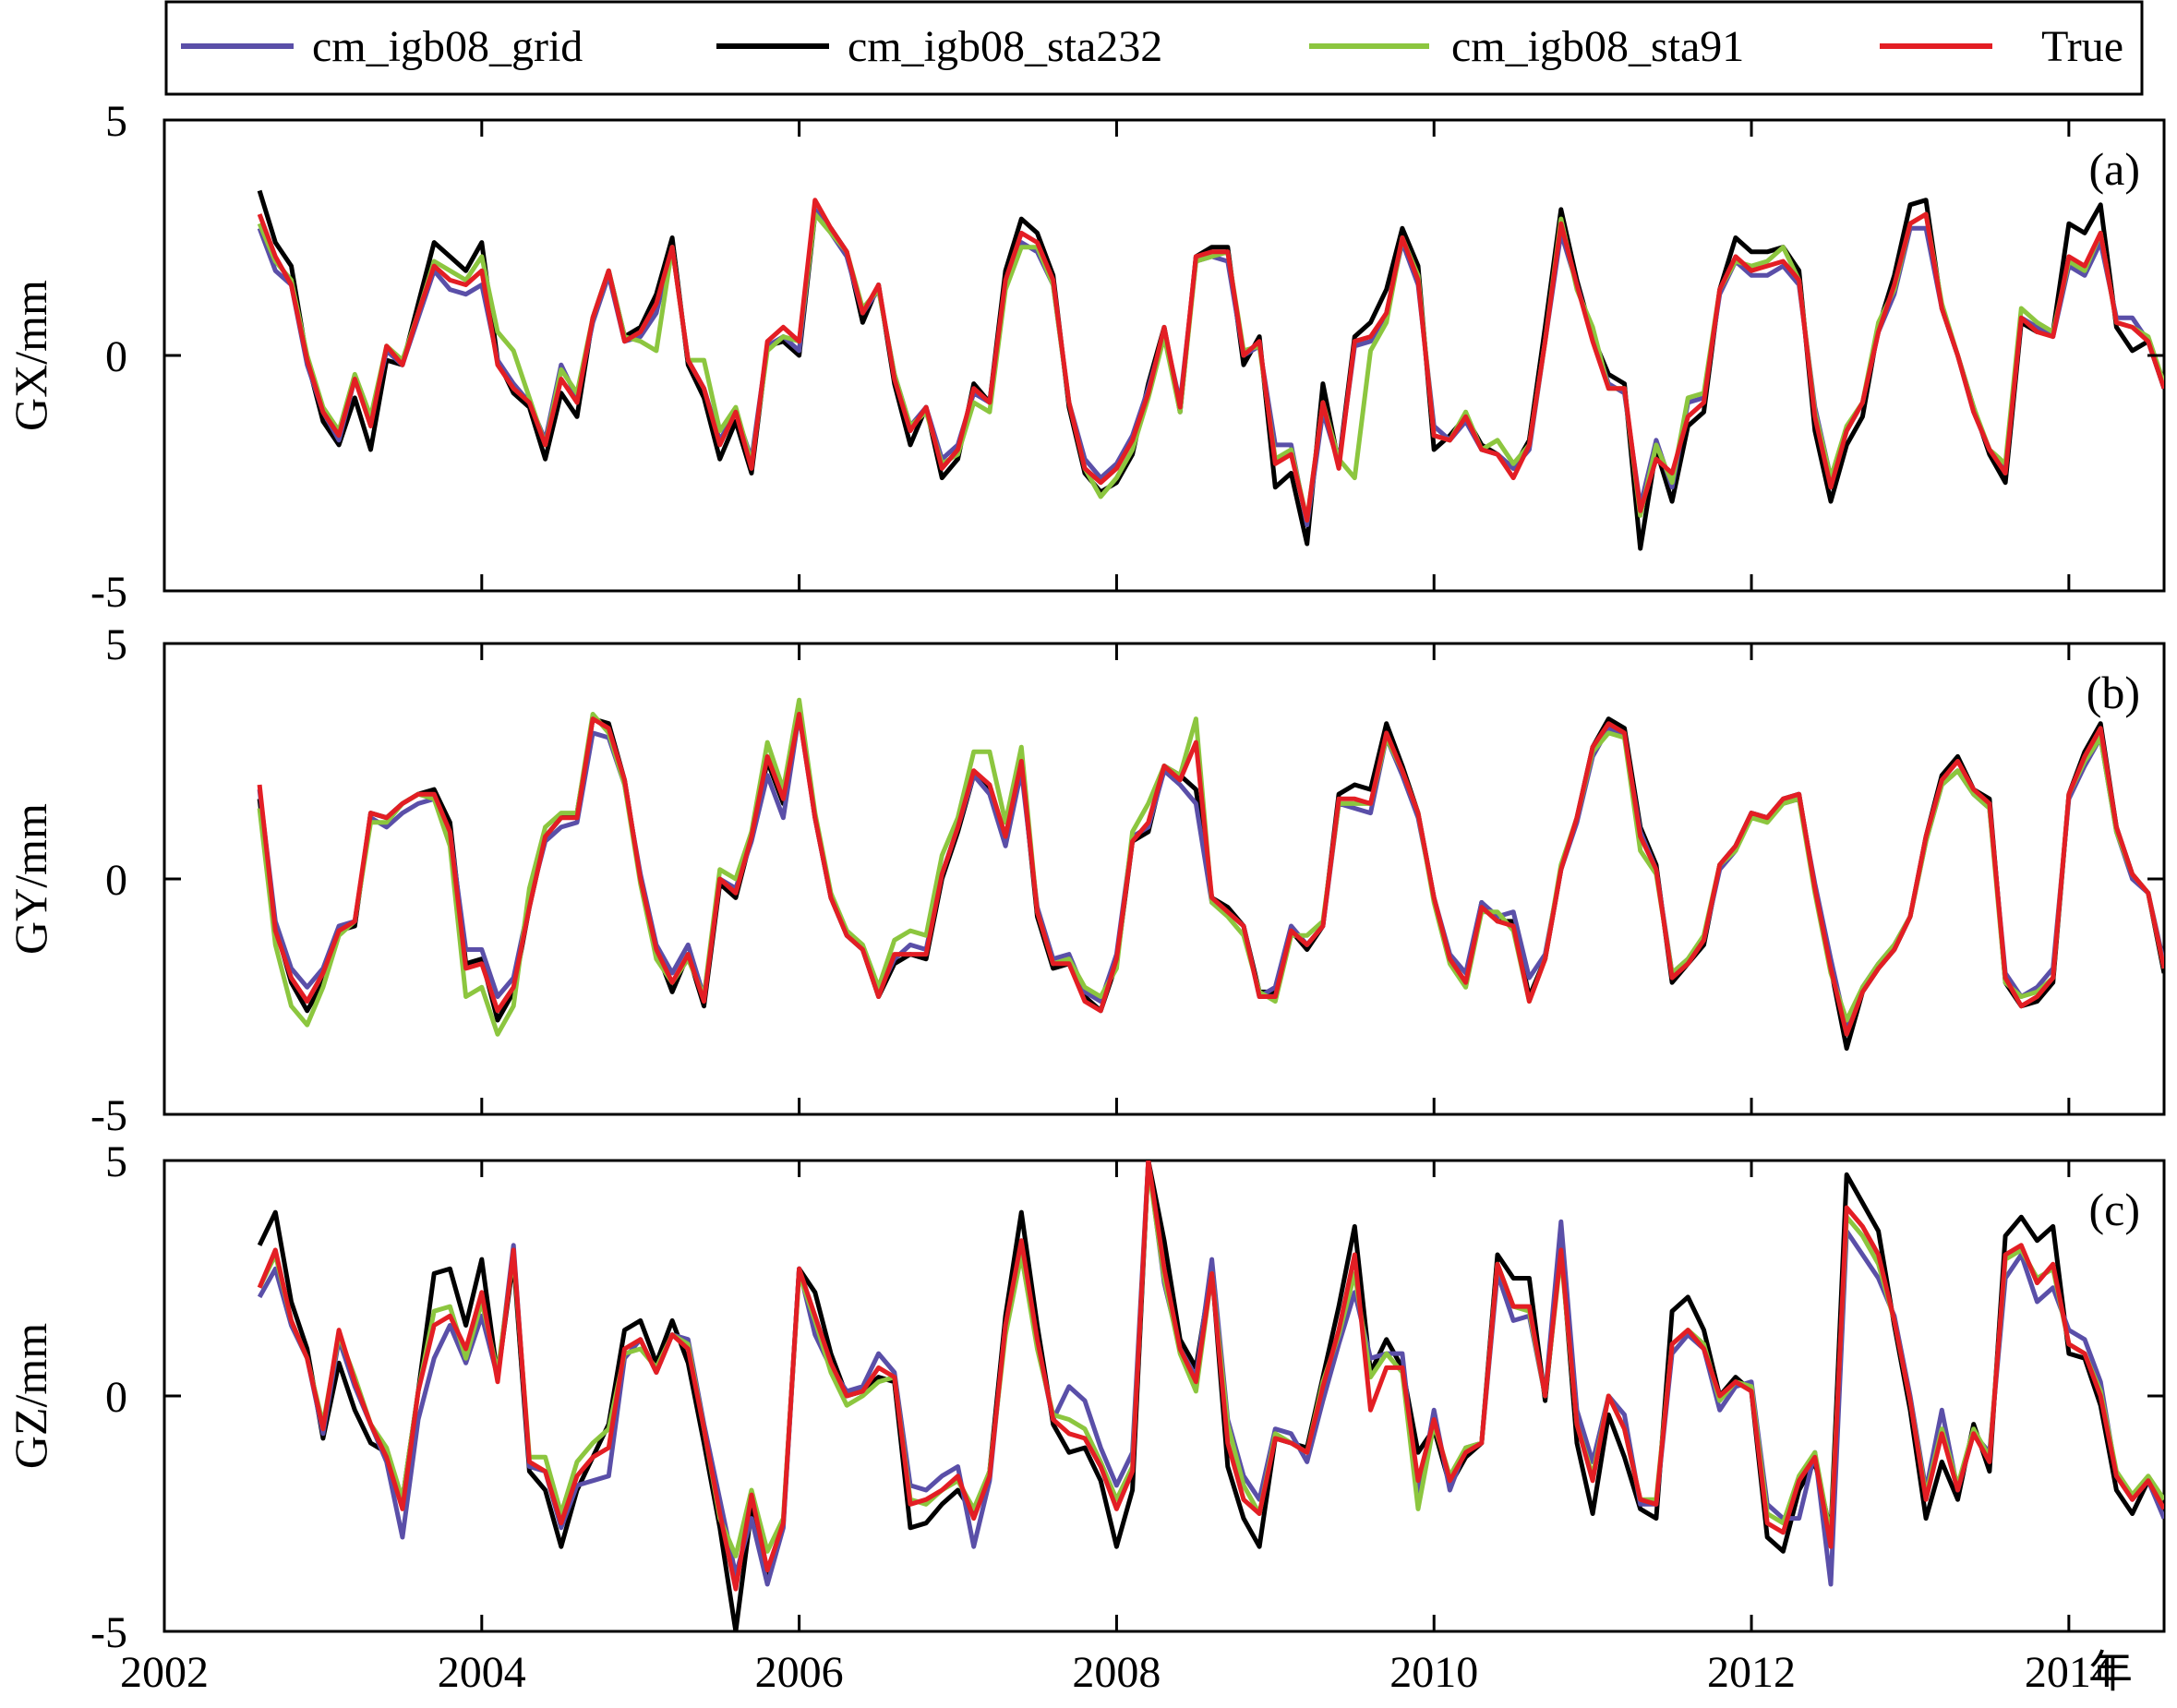 The width and height of the screenshot is (2177, 1708). Describe the element at coordinates (482, 1672) in the screenshot. I see `x-tick-label: 2004` at that location.